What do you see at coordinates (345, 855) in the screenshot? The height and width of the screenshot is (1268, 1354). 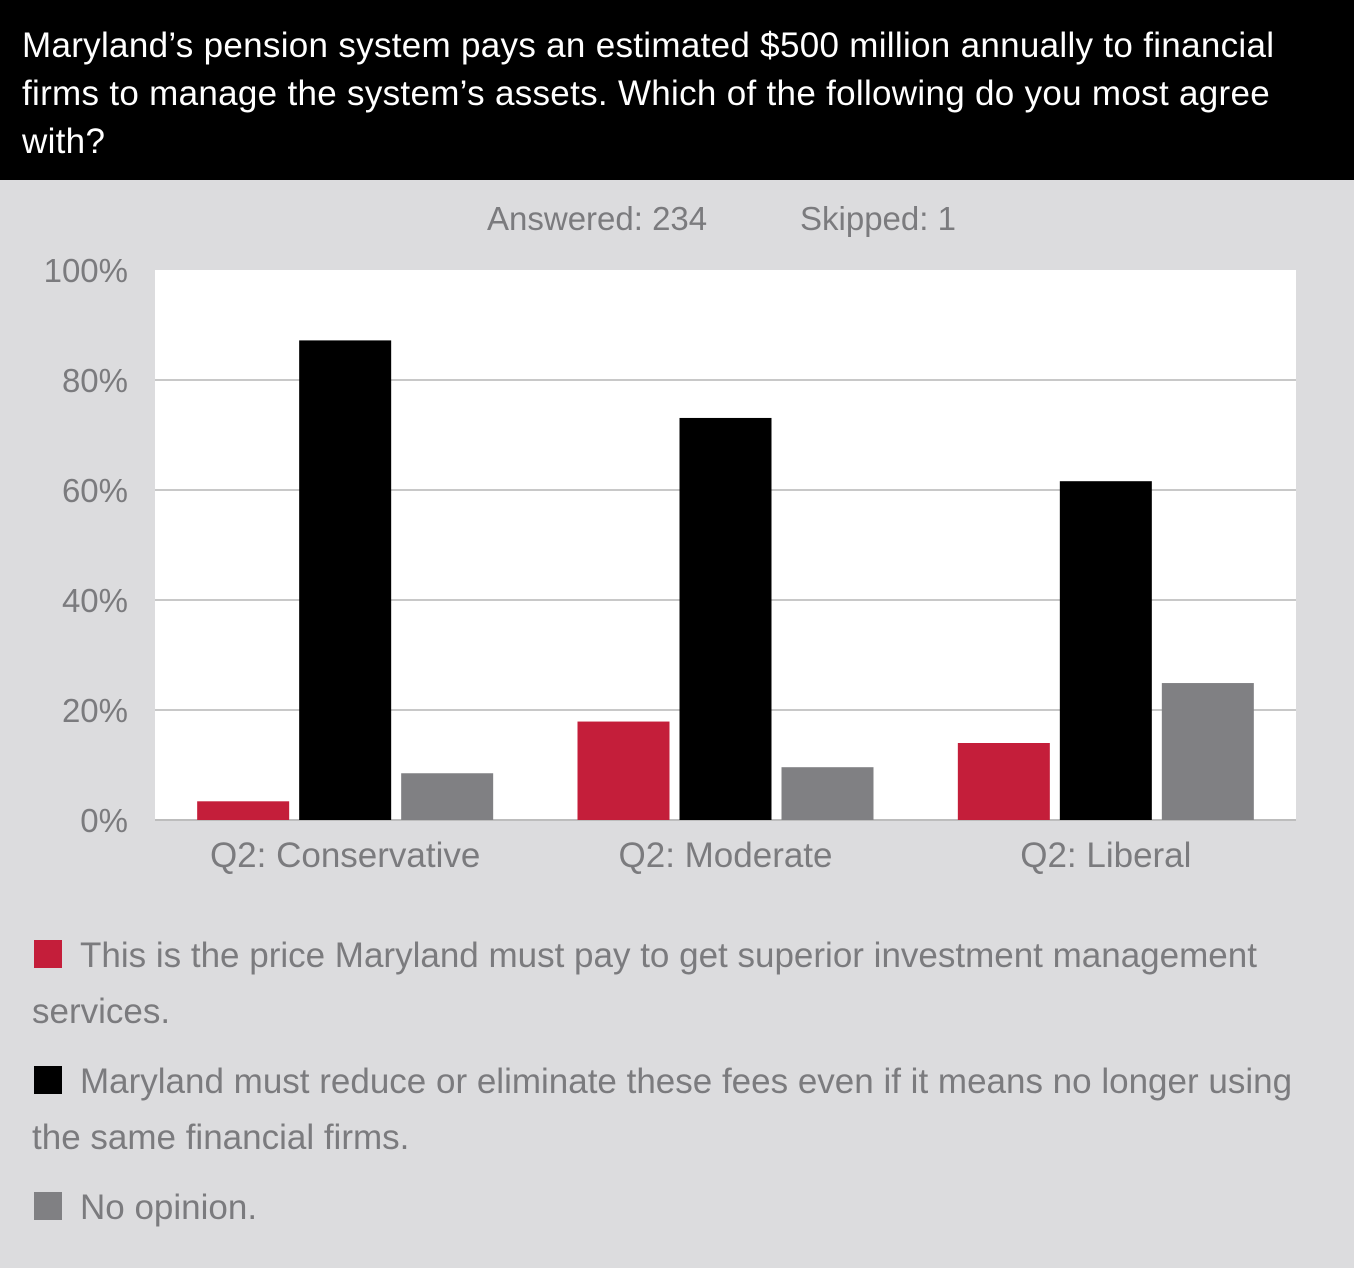 I see `x-tick-label: Q2: Conservative` at bounding box center [345, 855].